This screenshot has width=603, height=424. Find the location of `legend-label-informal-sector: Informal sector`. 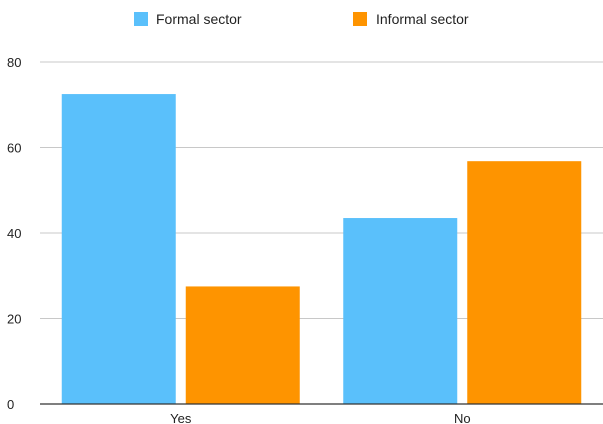

legend-label-informal-sector: Informal sector is located at coordinates (422, 19).